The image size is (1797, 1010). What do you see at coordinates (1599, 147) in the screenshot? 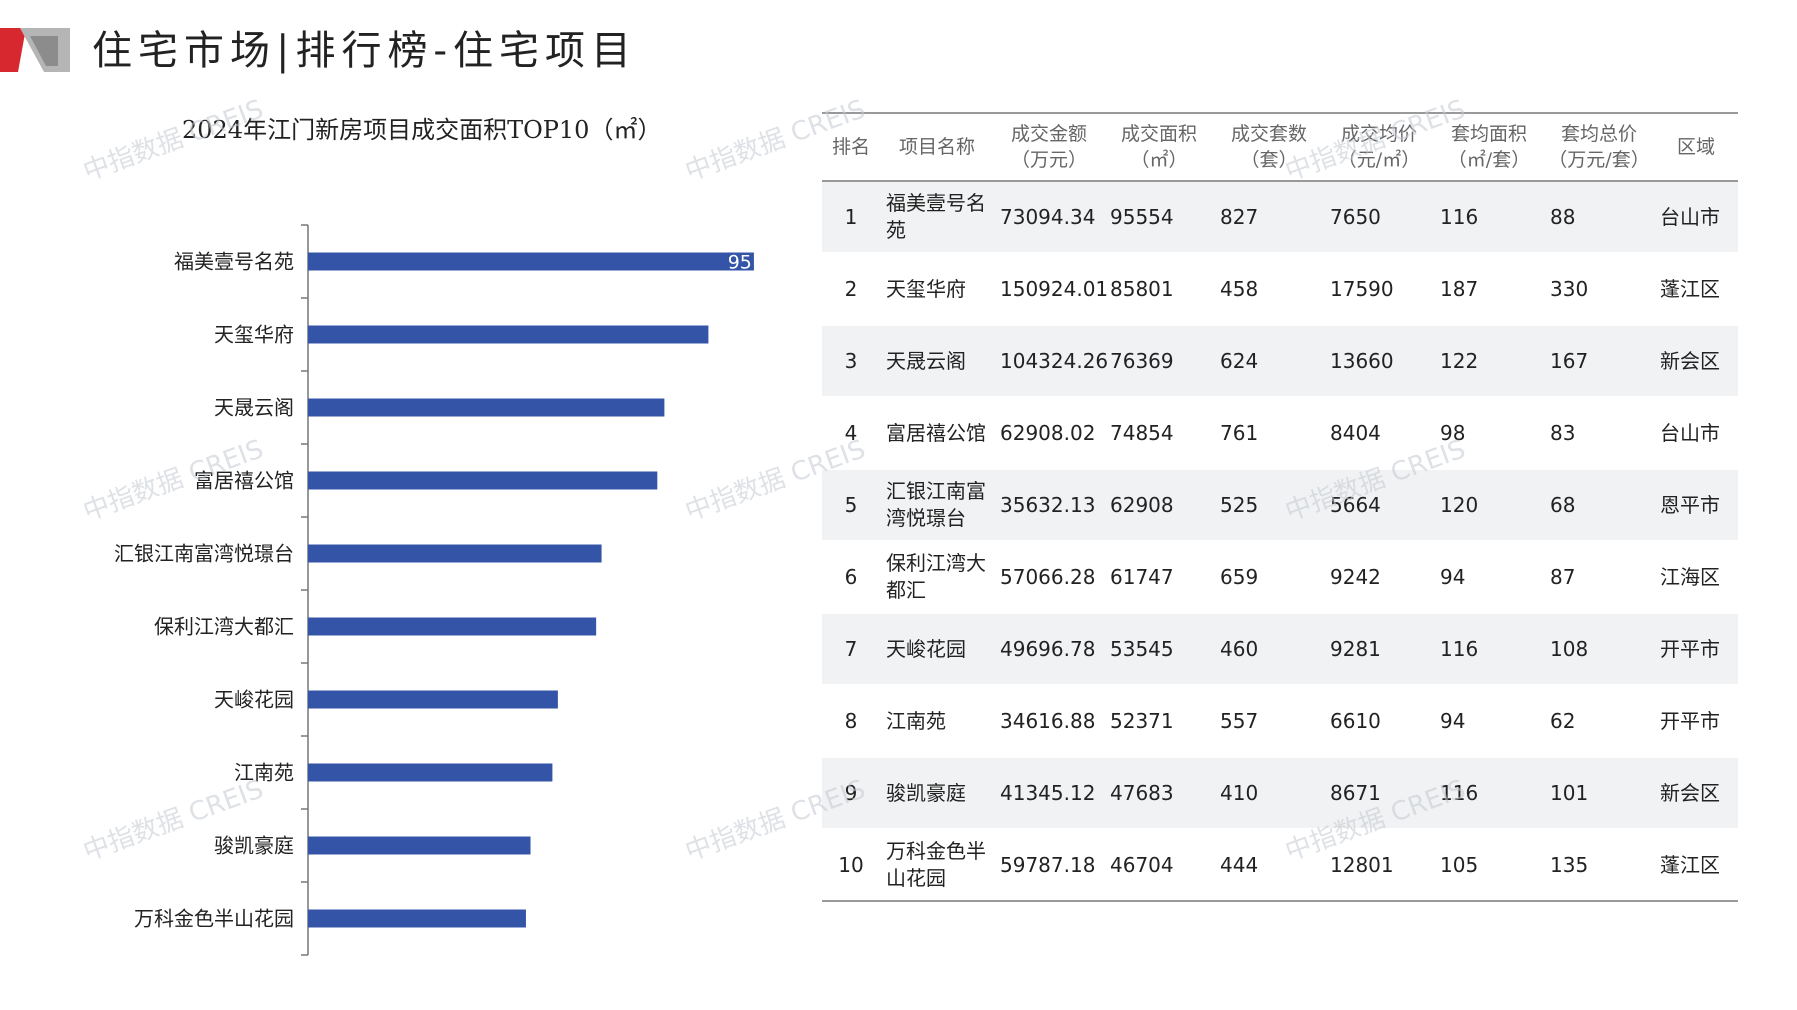
I see `table-header-cell: 套均总价 （万元/套）` at bounding box center [1599, 147].